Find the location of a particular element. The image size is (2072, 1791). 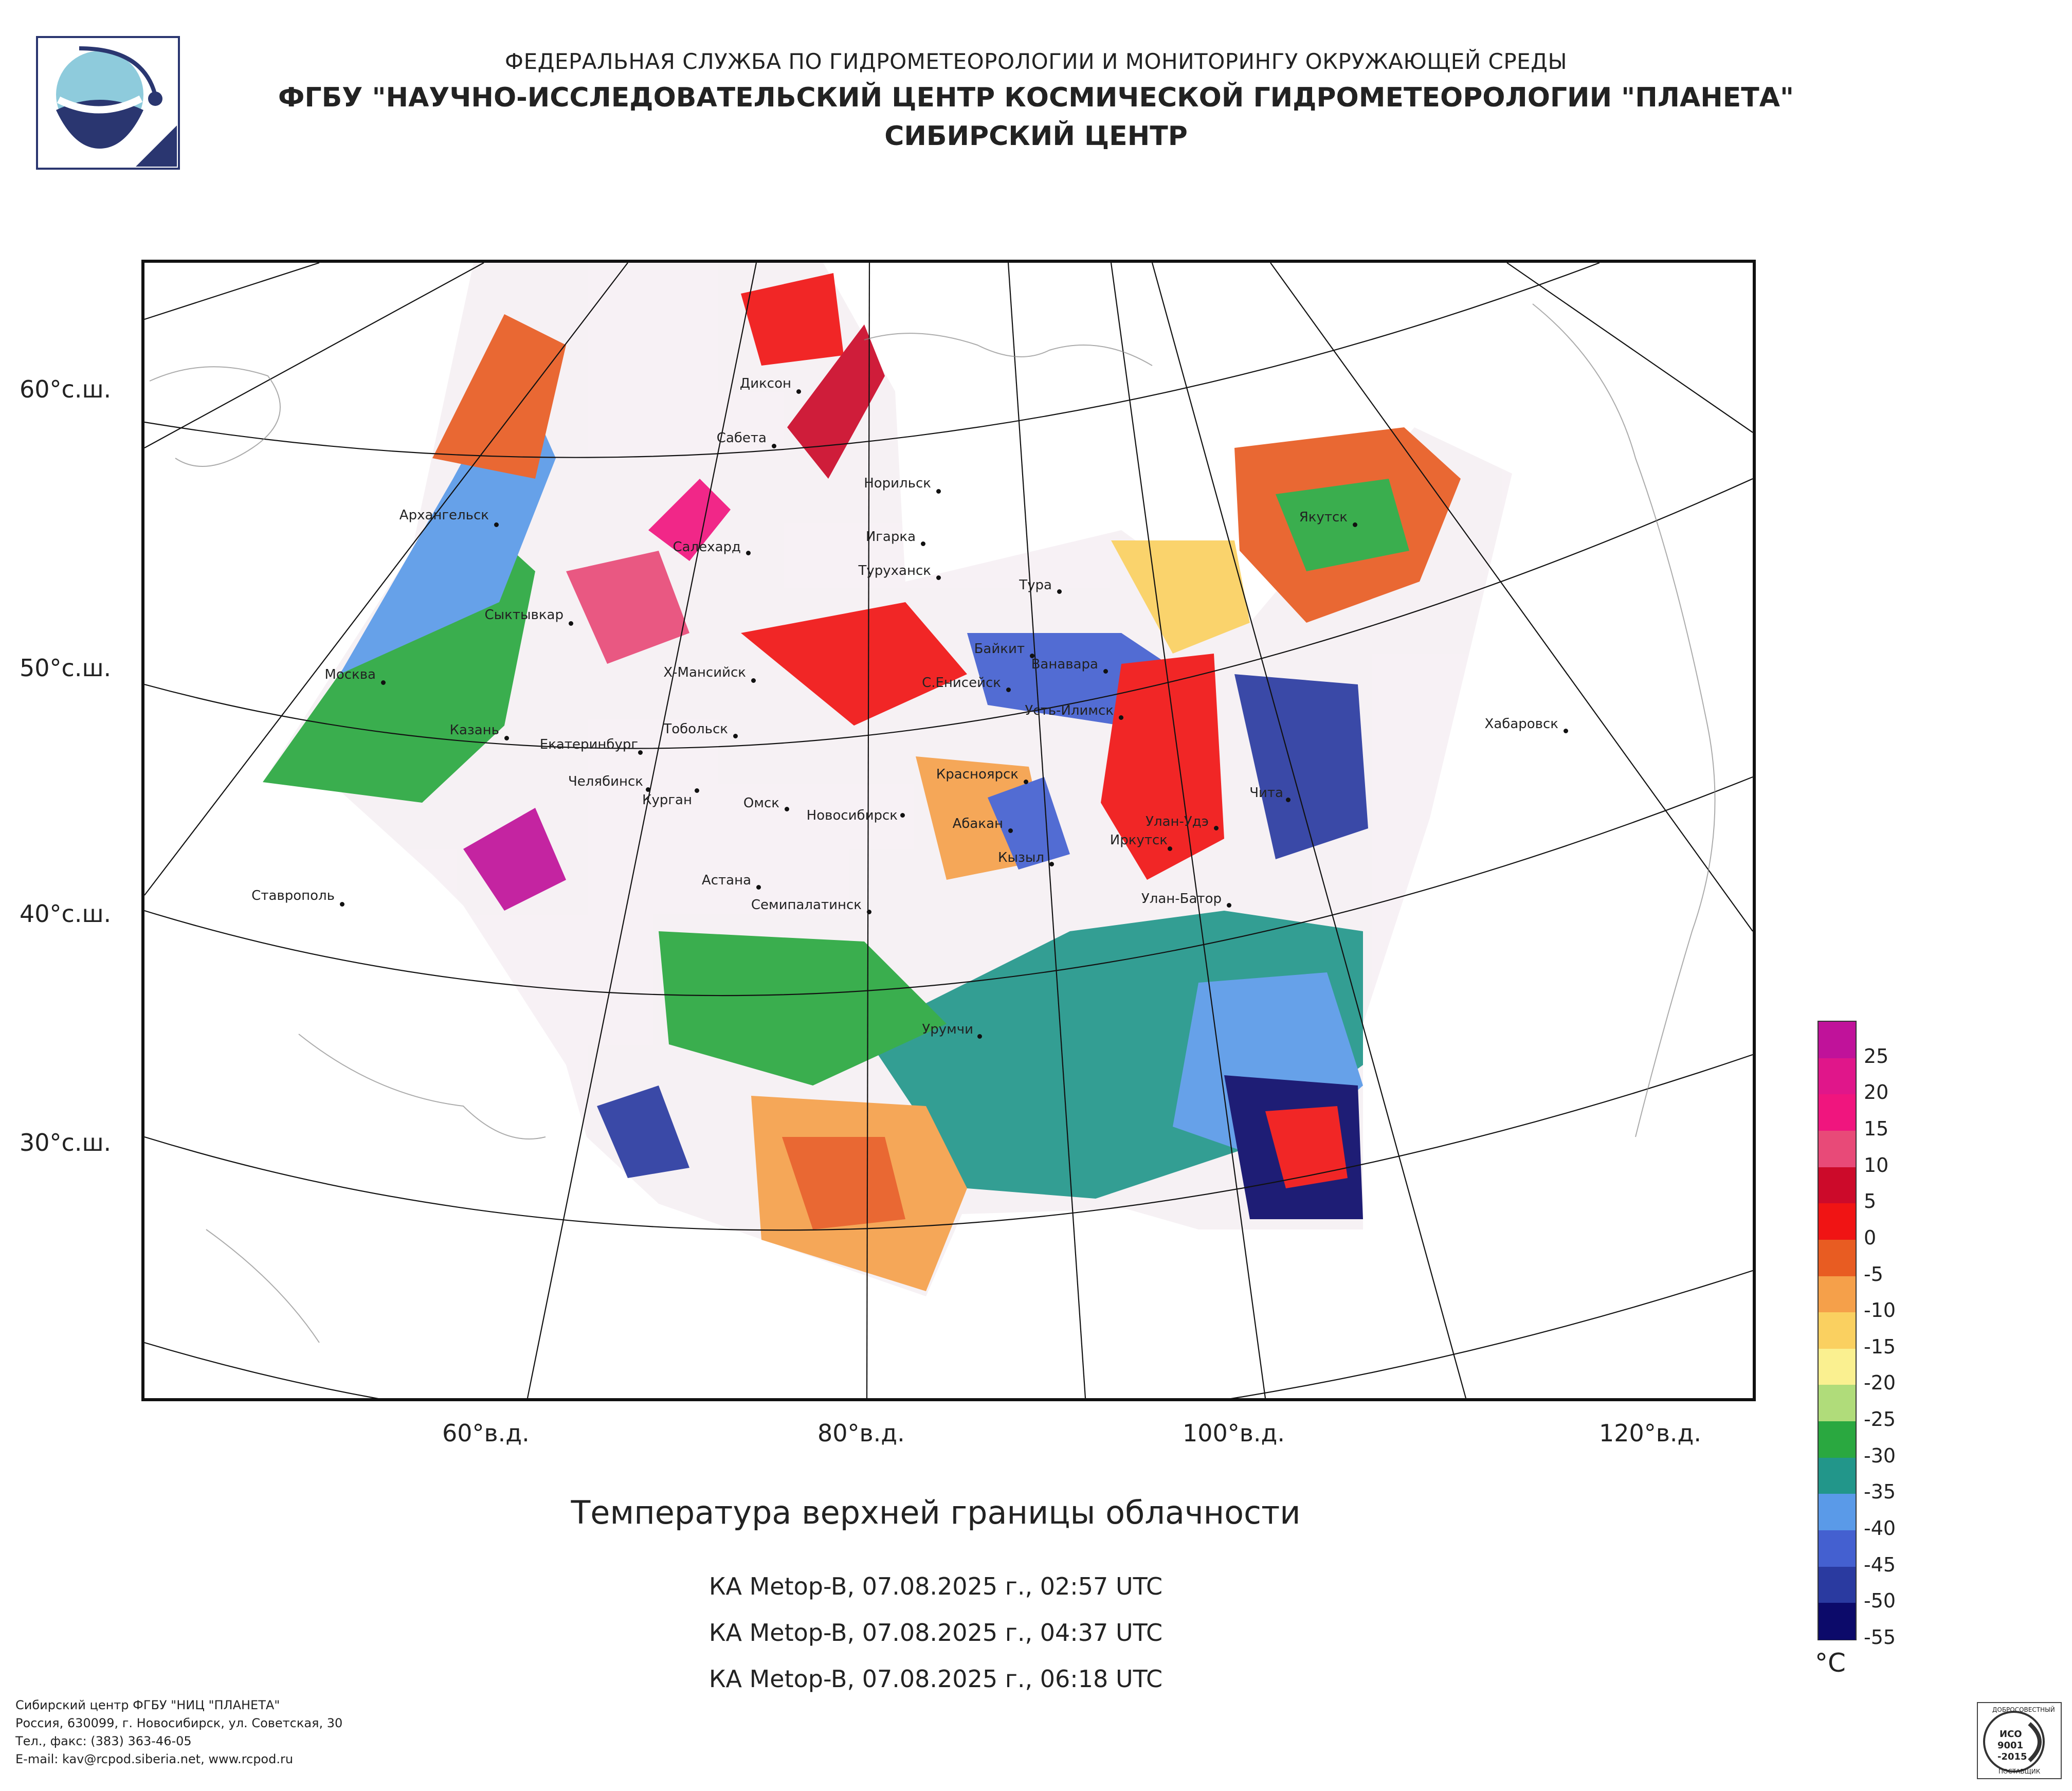

pass-info: КА Metop-B, 07.08.2025 г., 04:37 UTC is located at coordinates (935, 1633).